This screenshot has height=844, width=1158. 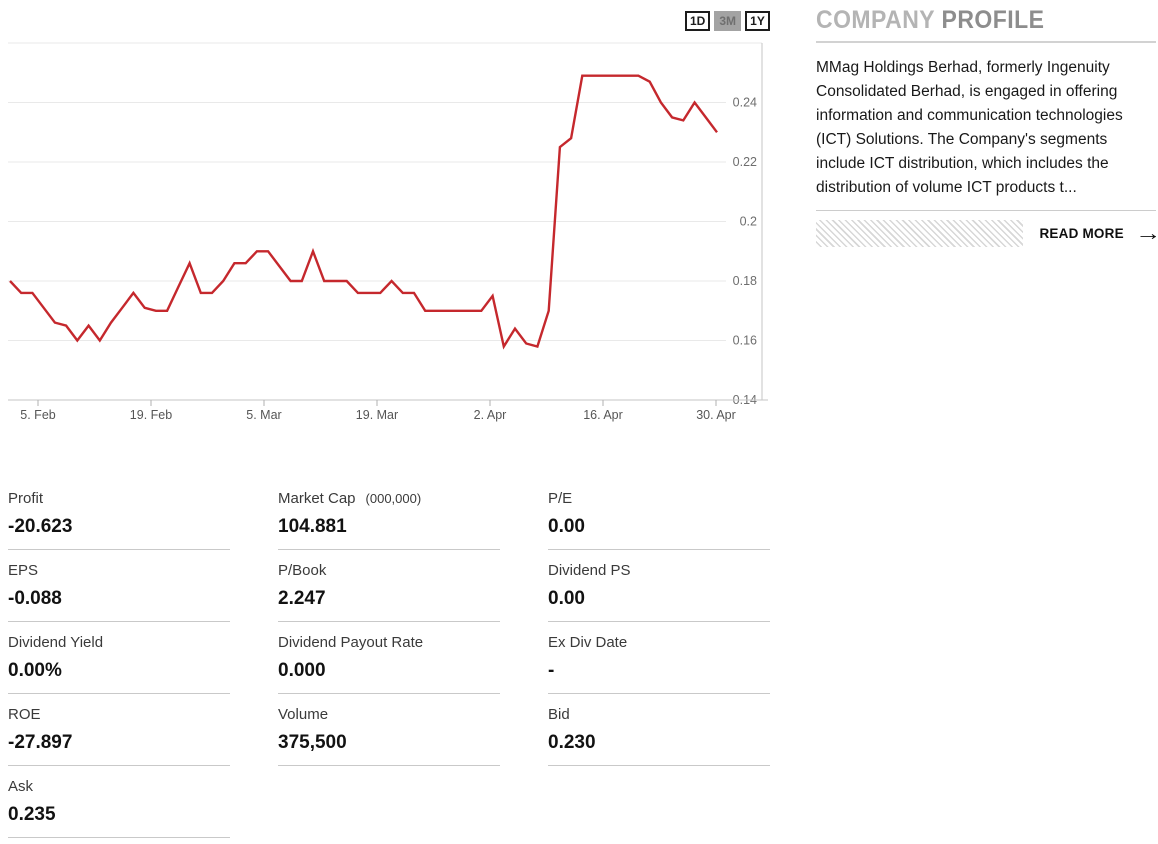 What do you see at coordinates (659, 520) in the screenshot?
I see `stat-cell: P/E 0.00` at bounding box center [659, 520].